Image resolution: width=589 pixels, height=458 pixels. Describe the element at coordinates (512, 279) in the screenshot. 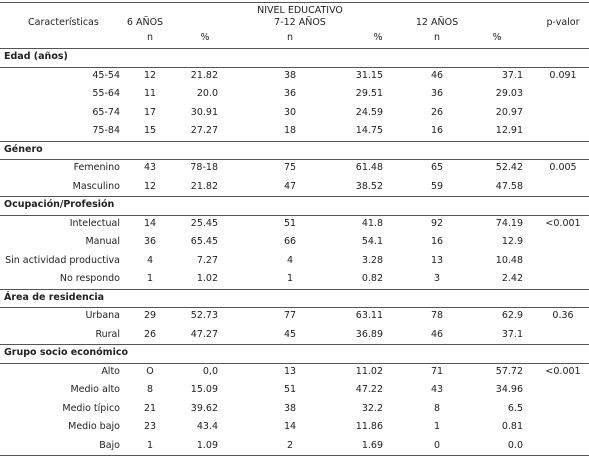

I see `cell: 2.42` at that location.